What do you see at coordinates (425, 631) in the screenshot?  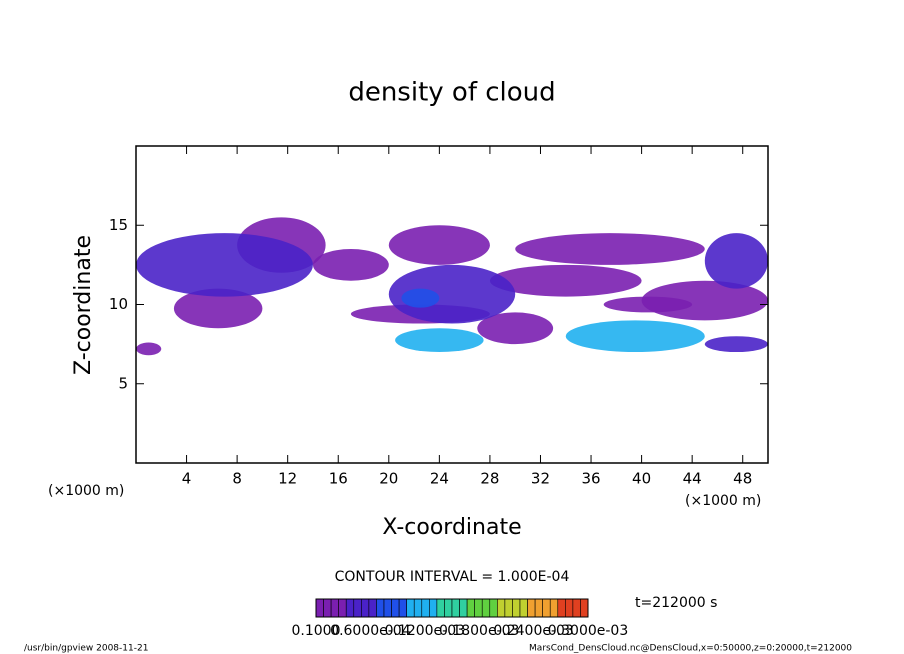 I see `colorbar-label: 0.1200e-03` at bounding box center [425, 631].